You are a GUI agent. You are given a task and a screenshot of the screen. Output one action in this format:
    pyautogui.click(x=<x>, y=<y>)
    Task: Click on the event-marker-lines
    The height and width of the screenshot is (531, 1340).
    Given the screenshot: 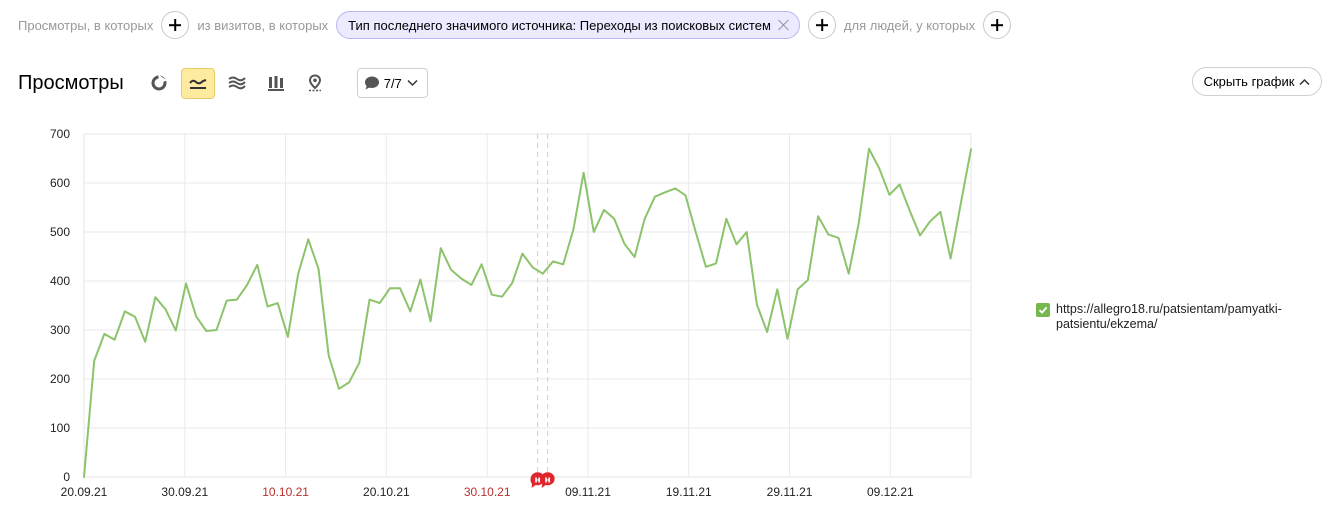 What is the action you would take?
    pyautogui.click(x=543, y=305)
    